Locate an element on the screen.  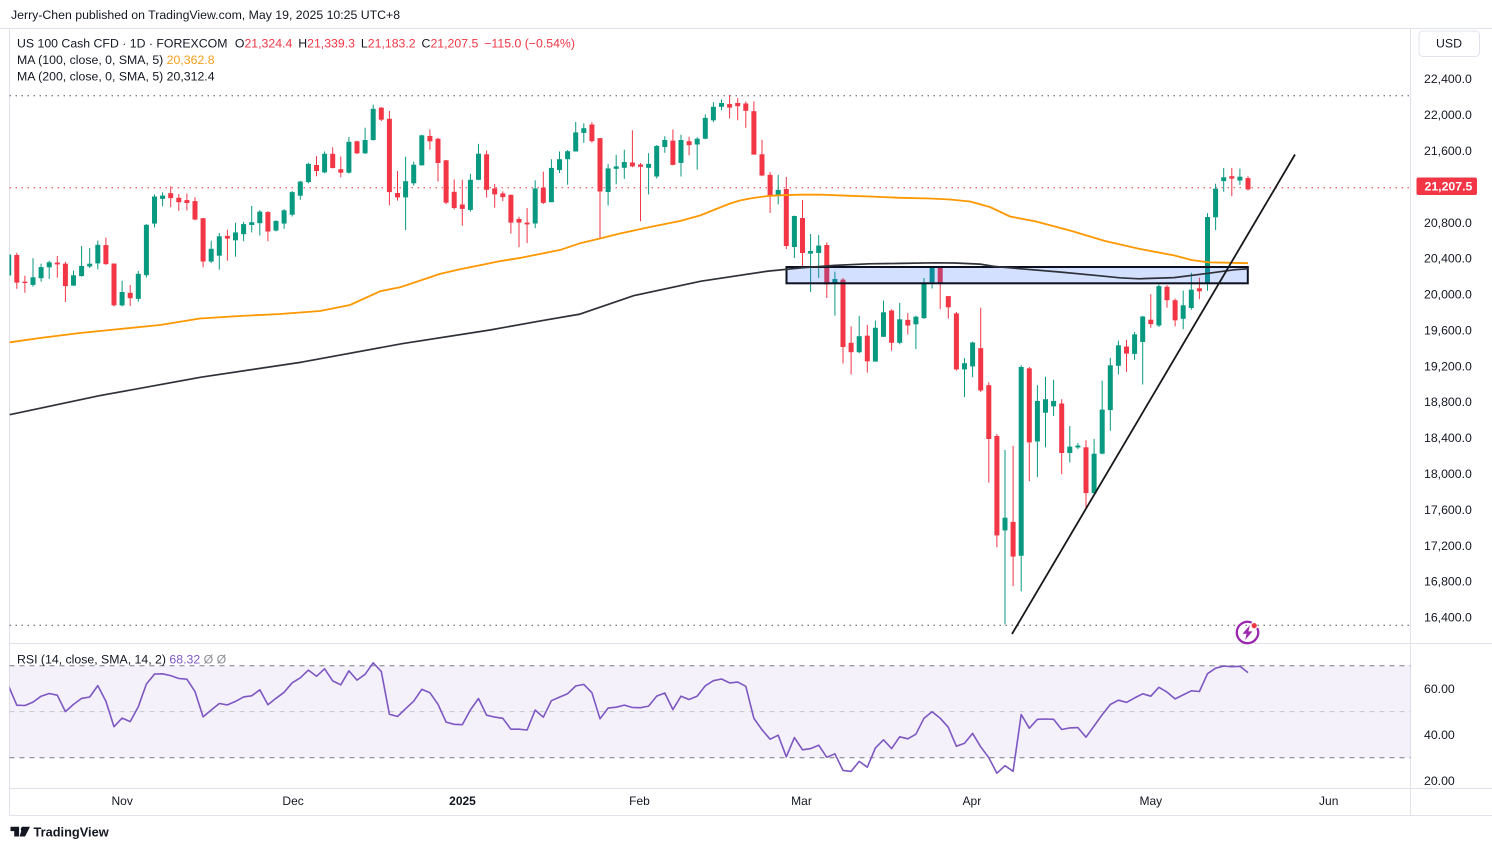
svg-text: 21,600.0 is located at coordinates (1448, 151).